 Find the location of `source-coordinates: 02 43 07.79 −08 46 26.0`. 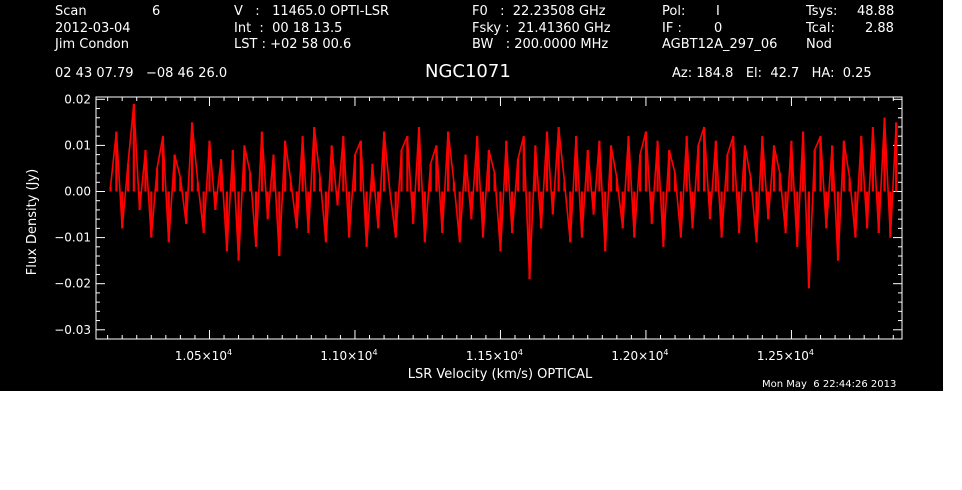

source-coordinates: 02 43 07.79 −08 46 26.0 is located at coordinates (141, 73).